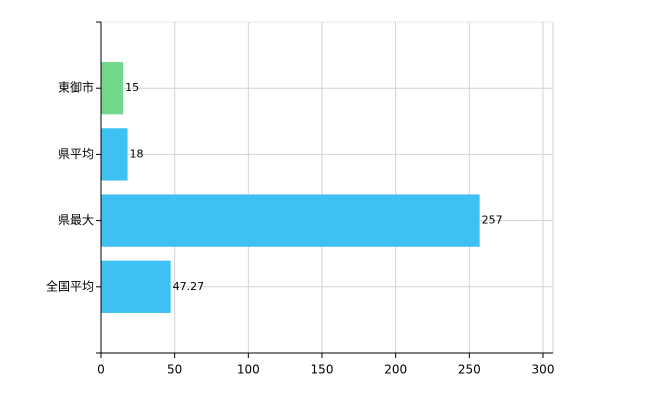 This screenshot has width=650, height=400. Describe the element at coordinates (174, 370) in the screenshot. I see `x-tick-label: 50` at that location.